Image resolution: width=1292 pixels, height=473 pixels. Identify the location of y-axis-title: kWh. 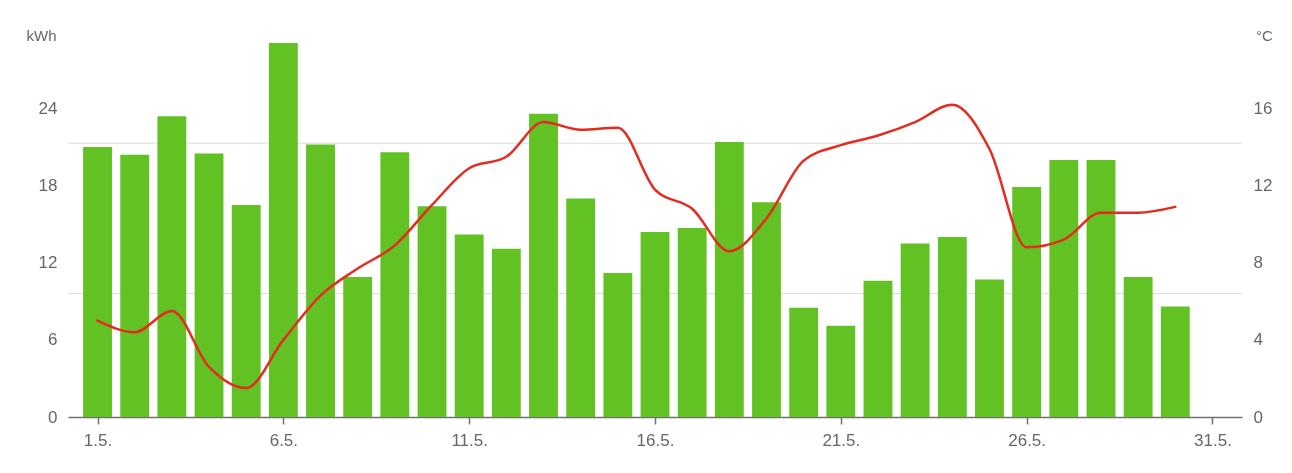
(41, 35).